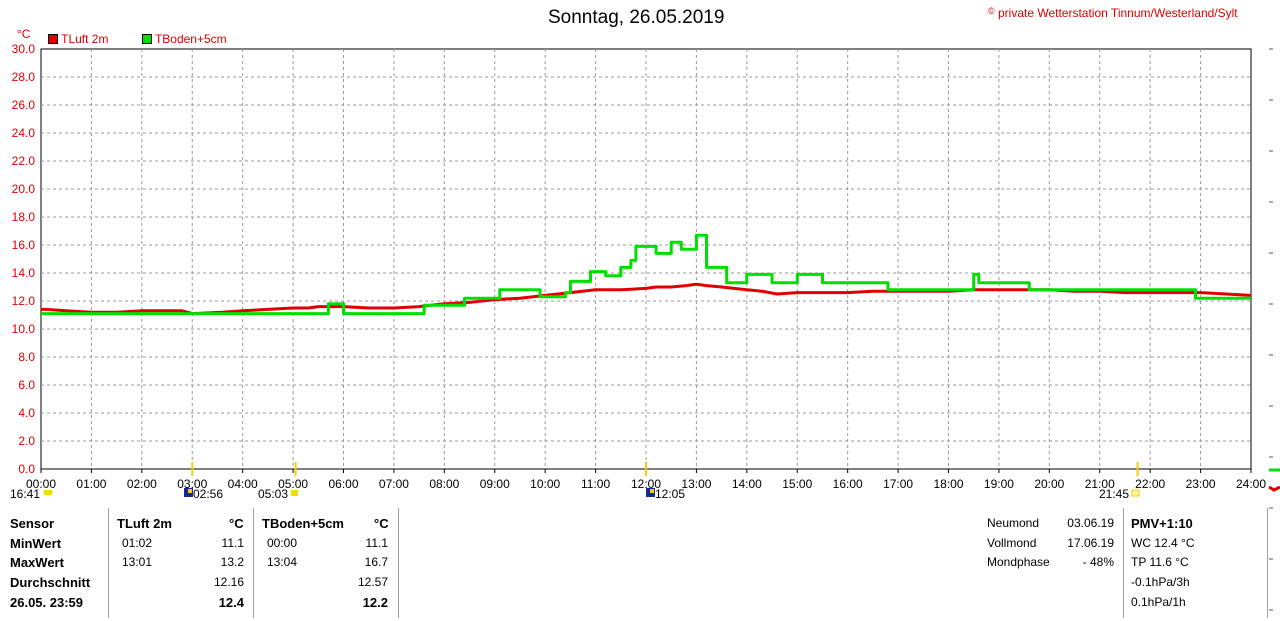 This screenshot has width=1280, height=621. Describe the element at coordinates (232, 562) in the screenshot. I see `row-max-tluft-val: 13.2` at that location.